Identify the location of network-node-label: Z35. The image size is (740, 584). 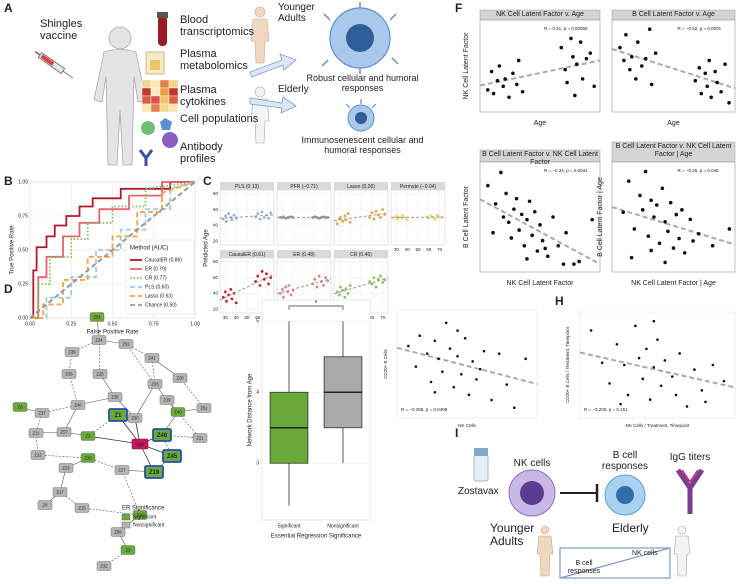
(115, 397).